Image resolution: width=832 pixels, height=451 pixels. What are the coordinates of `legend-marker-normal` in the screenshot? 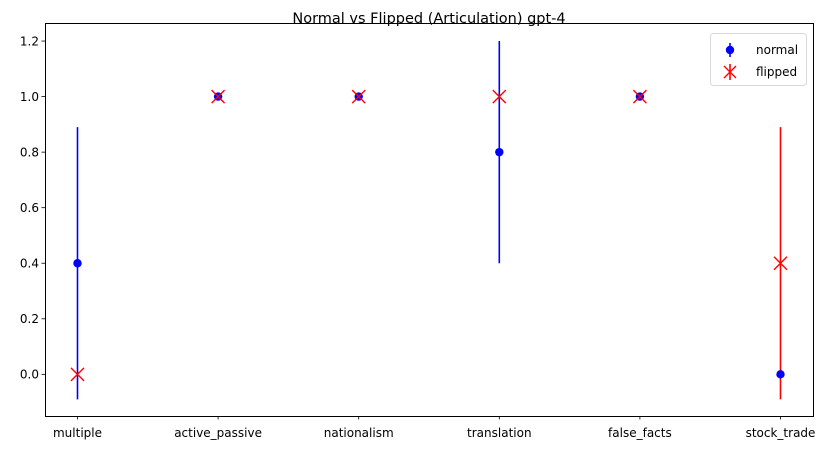 It's located at (730, 50).